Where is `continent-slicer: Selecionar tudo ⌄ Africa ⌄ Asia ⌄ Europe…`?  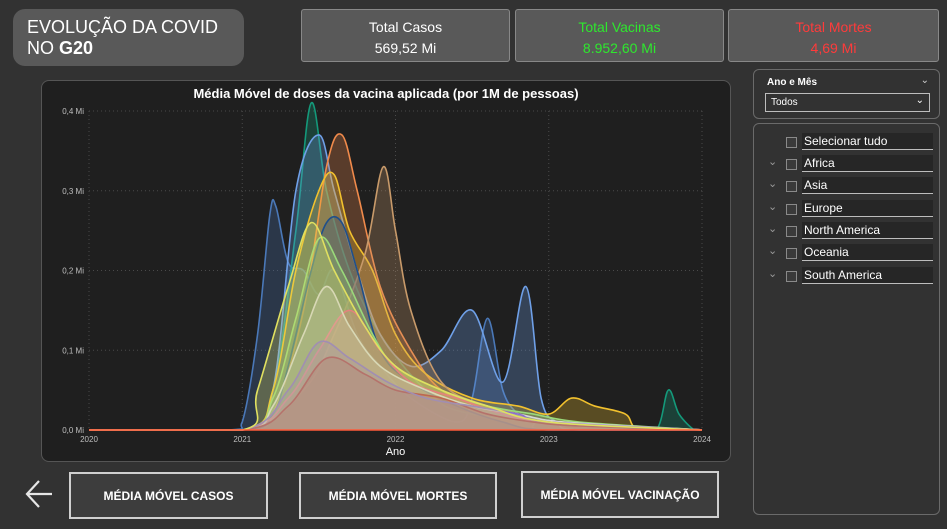
continent-slicer: Selecionar tudo ⌄ Africa ⌄ Asia ⌄ Europe… is located at coordinates (846, 319).